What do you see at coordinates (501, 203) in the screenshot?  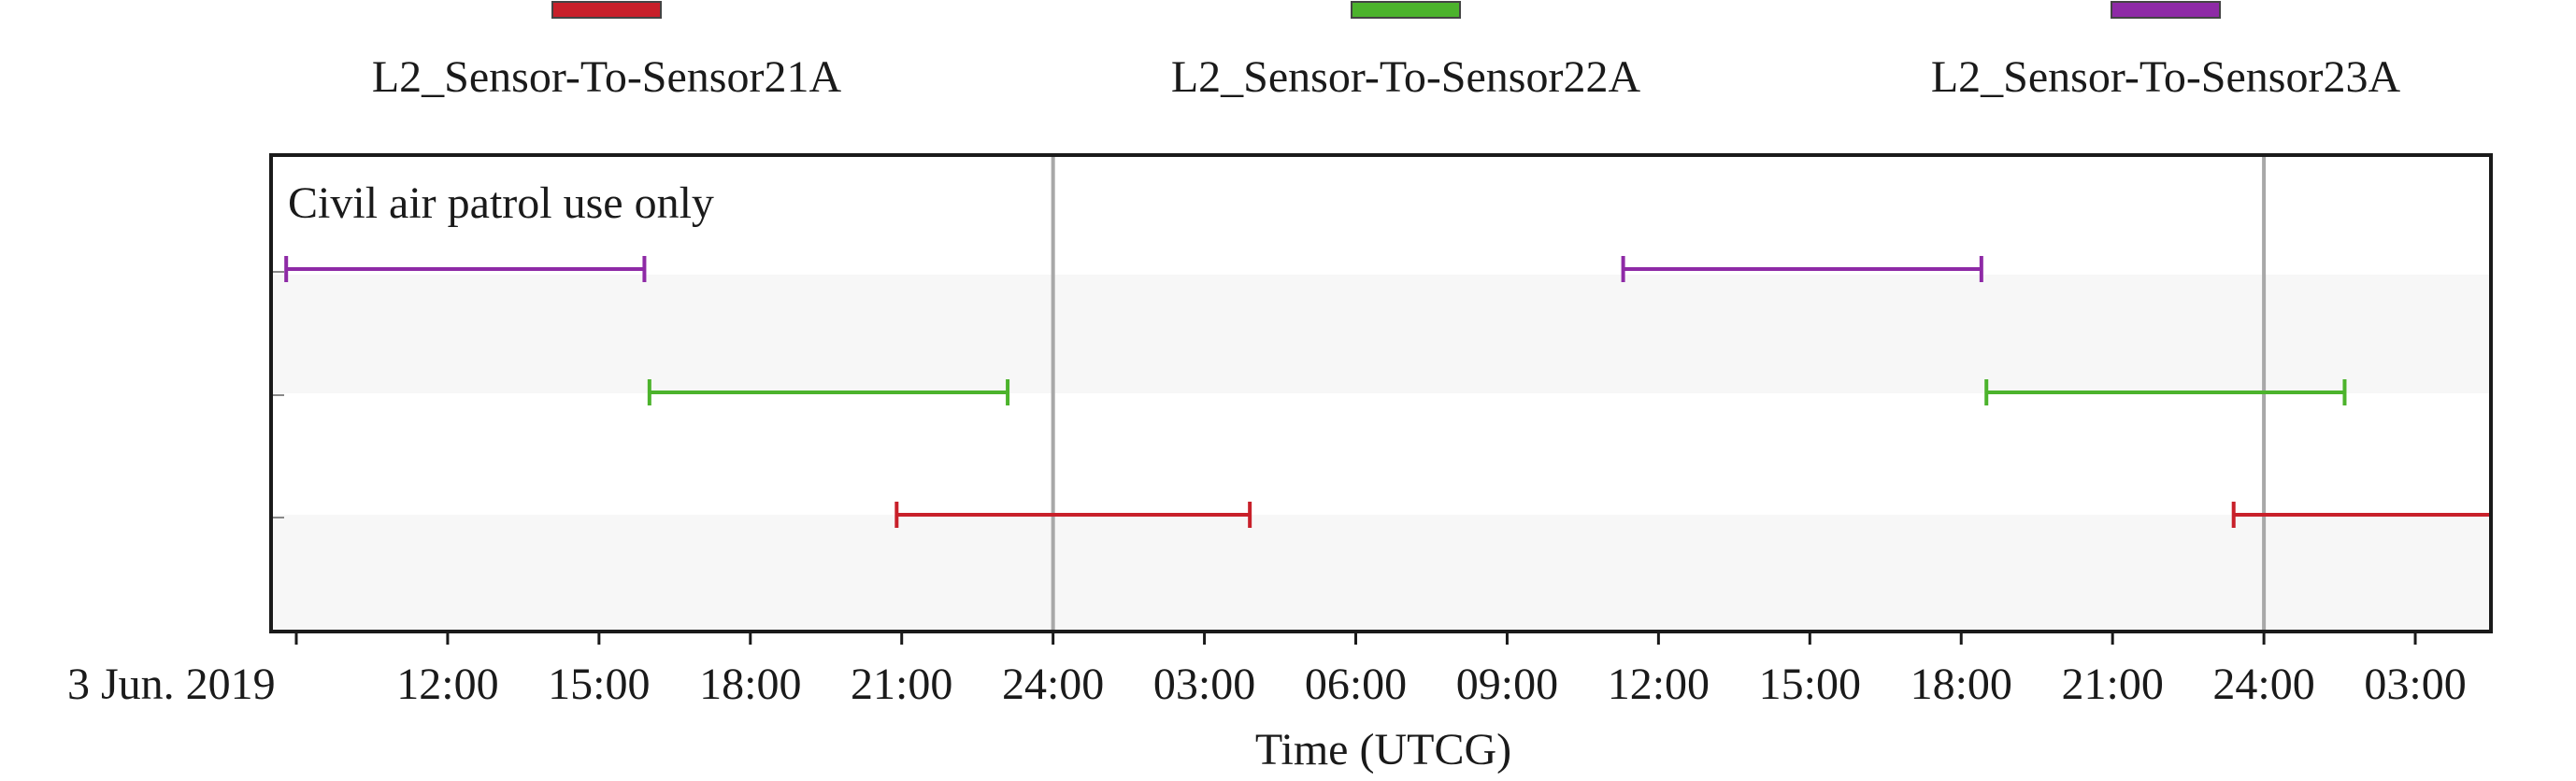 I see `annotation-text: Civil air patrol use only` at bounding box center [501, 203].